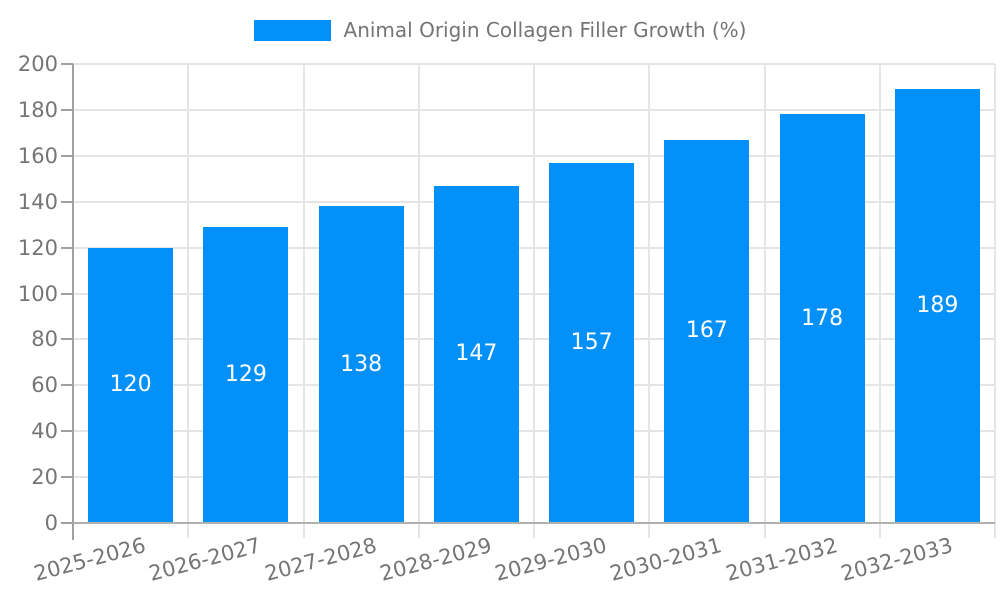 Image resolution: width=1000 pixels, height=600 pixels. Describe the element at coordinates (37, 201) in the screenshot. I see `y-tick-label: 140` at that location.